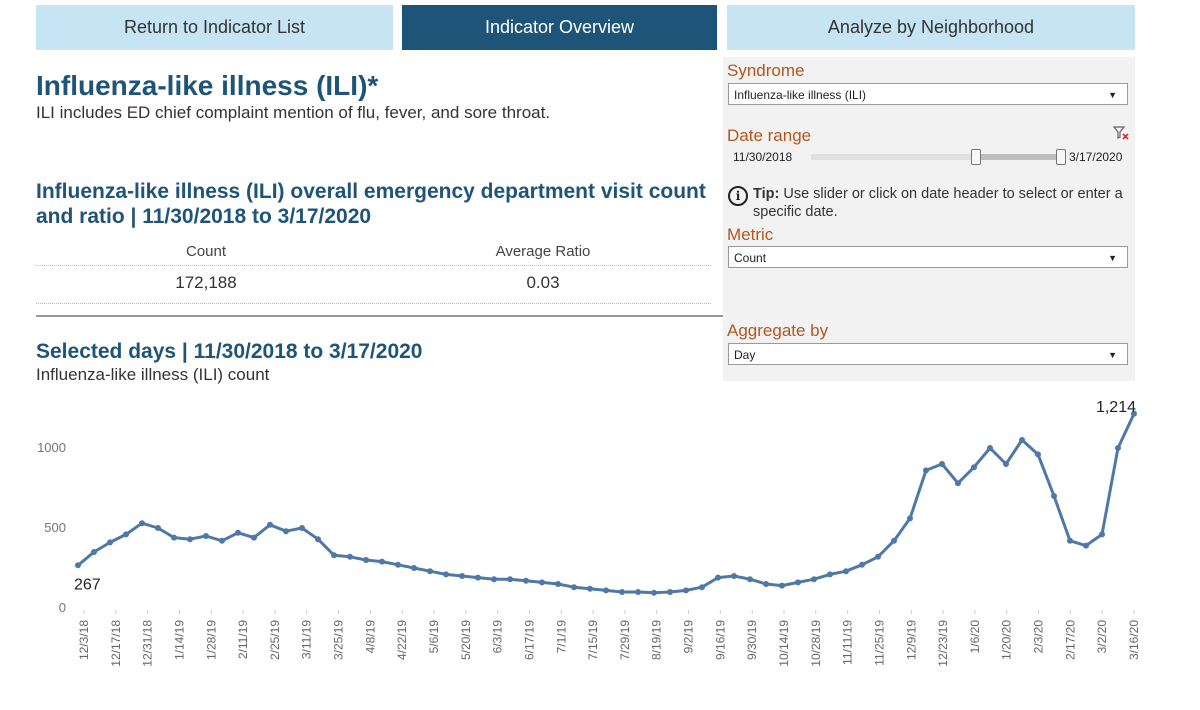  Describe the element at coordinates (769, 135) in the screenshot. I see `date-range-label: Date range` at that location.